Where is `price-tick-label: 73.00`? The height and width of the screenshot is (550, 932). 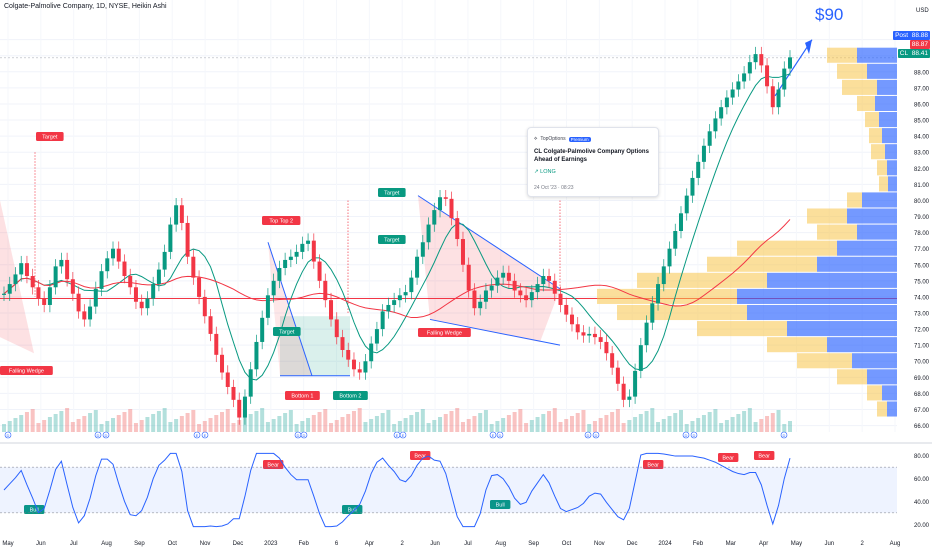 price-tick-label: 73.00 is located at coordinates (922, 315).